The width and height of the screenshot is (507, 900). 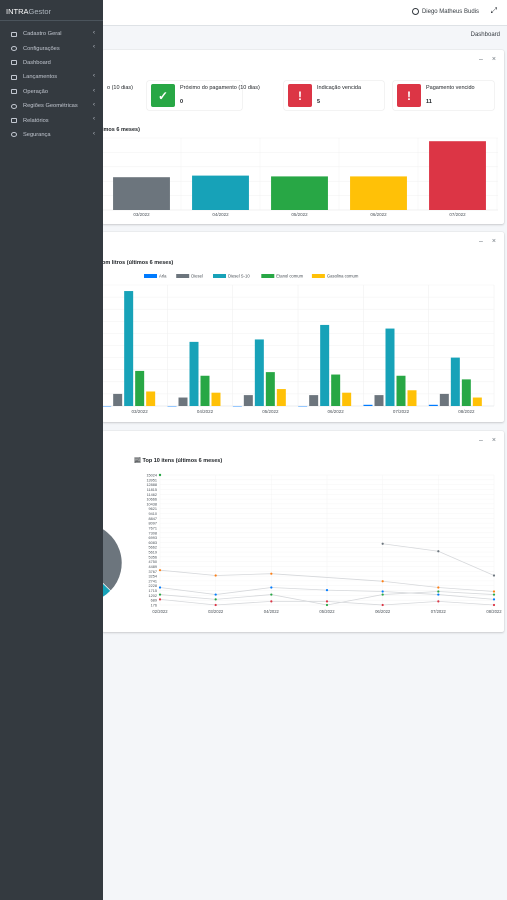 I want to click on y-tick-label: 1715, so click(x=153, y=591).